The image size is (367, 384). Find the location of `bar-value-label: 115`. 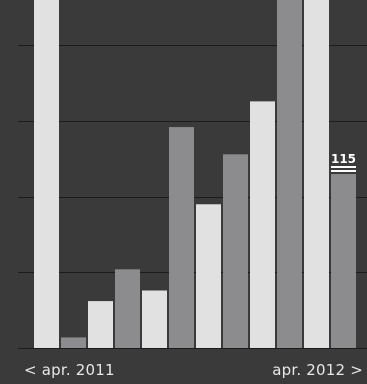

bar-value-label: 115 is located at coordinates (343, 162).